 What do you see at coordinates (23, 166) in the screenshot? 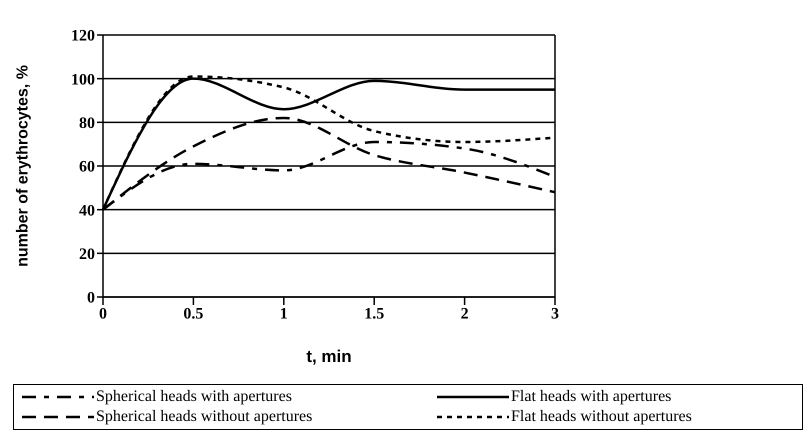
I see `y-axis-title: number of erythrocytes, %` at bounding box center [23, 166].